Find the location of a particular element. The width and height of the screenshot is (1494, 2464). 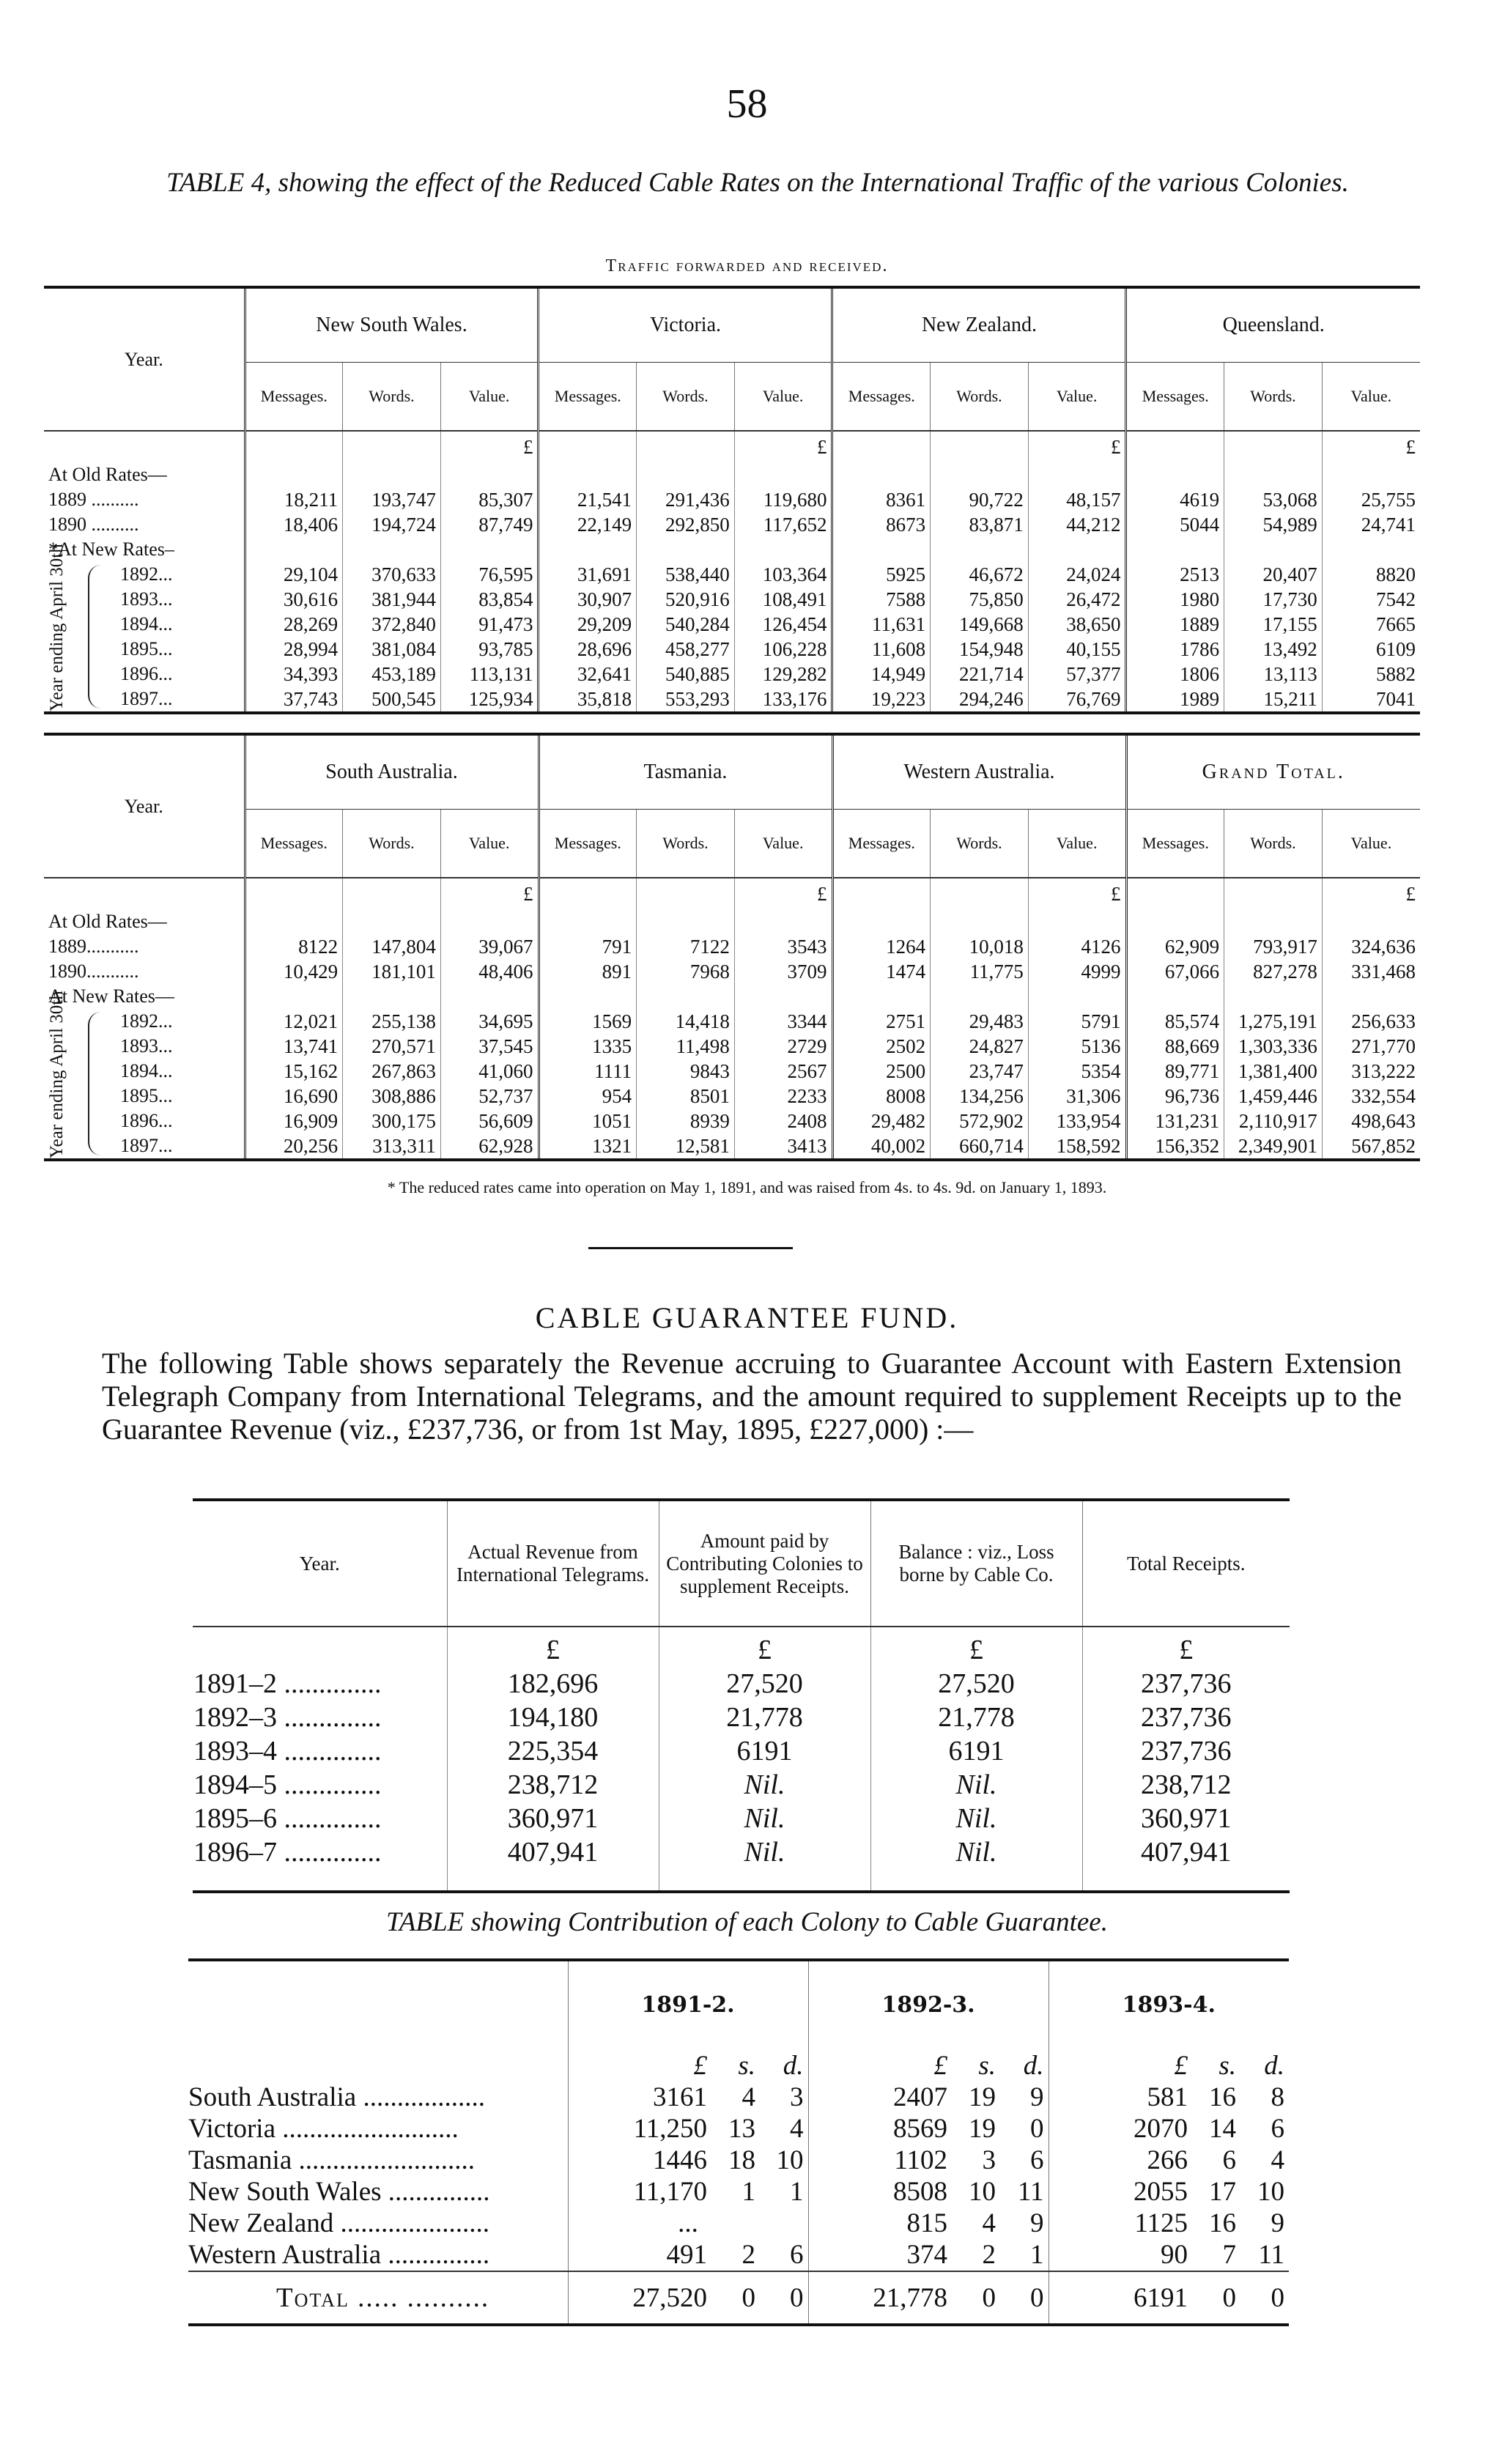

cell-value: 0 is located at coordinates (1265, 2298).